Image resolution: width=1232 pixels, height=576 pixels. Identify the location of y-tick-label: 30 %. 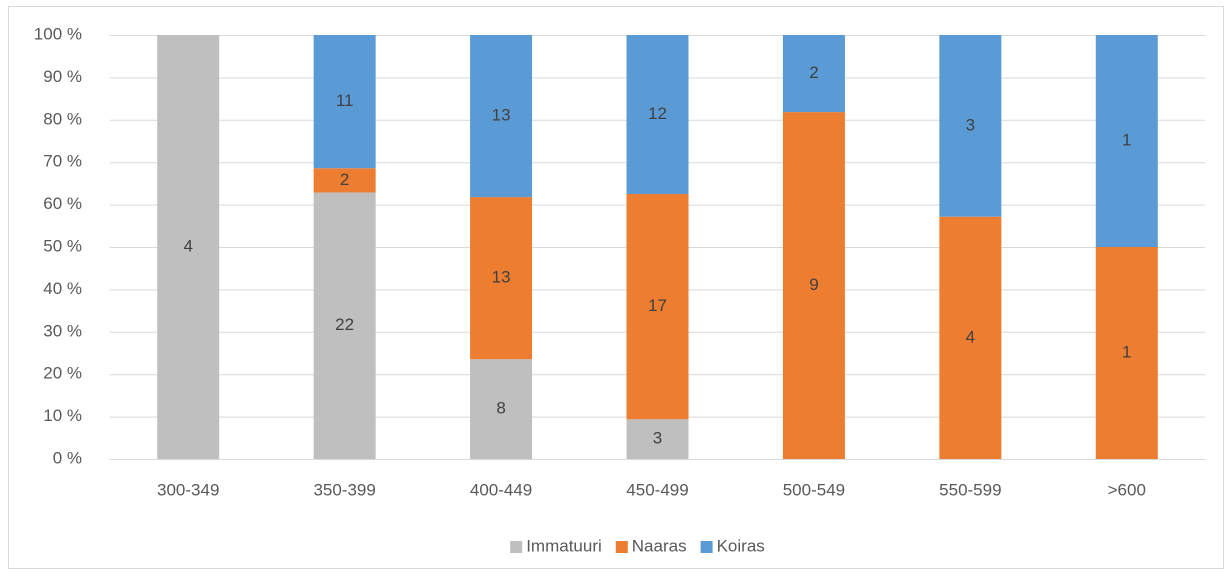
(62, 330).